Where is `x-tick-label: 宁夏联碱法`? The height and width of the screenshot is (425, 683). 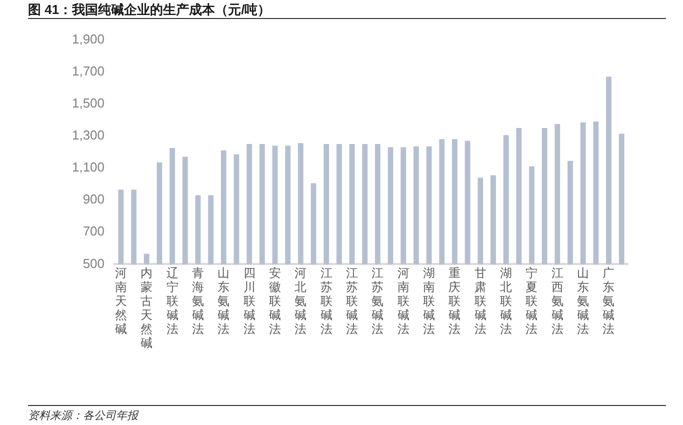
x-tick-label: 宁夏联碱法 is located at coordinates (532, 301).